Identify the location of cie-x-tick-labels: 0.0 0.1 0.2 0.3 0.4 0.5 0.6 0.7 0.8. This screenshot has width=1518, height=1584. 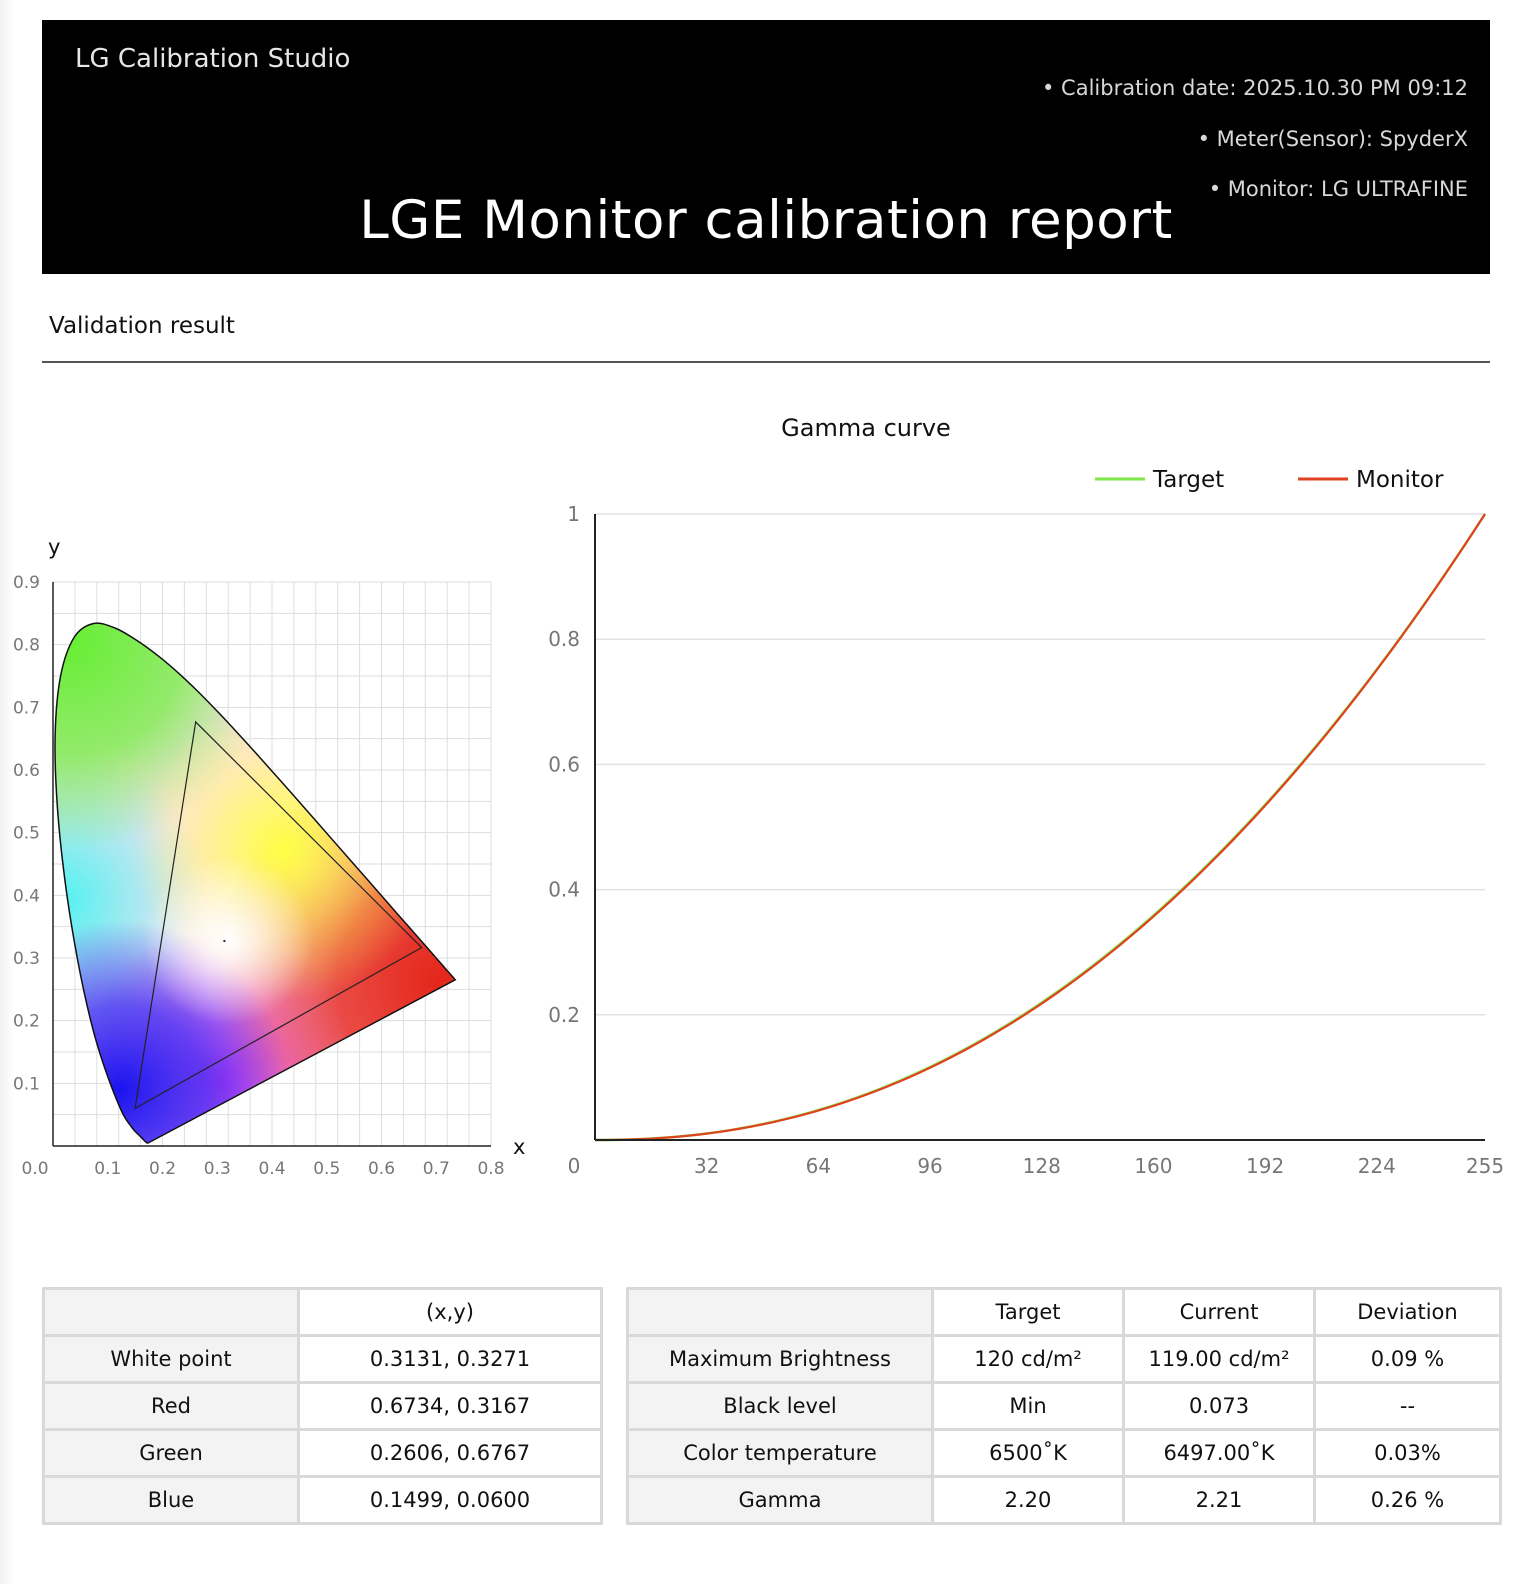
(262, 1169).